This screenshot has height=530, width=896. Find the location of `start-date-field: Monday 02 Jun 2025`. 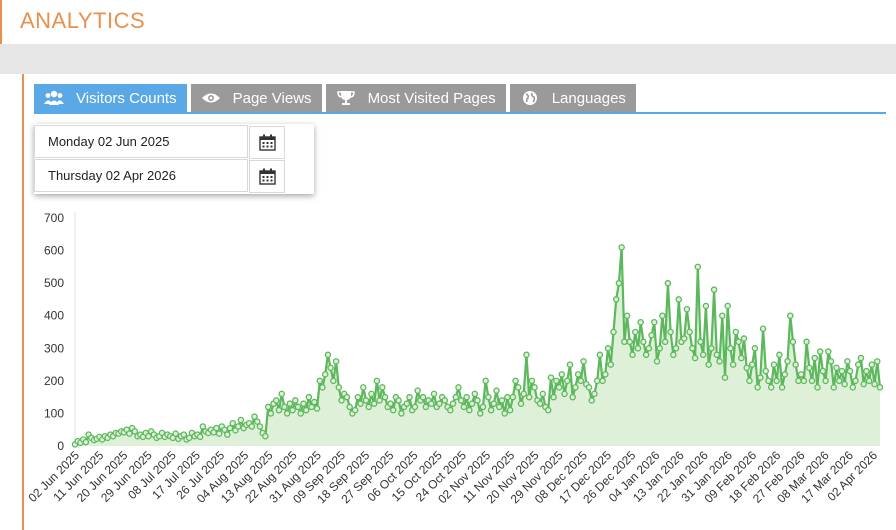

start-date-field: Monday 02 Jun 2025 is located at coordinates (159, 142).